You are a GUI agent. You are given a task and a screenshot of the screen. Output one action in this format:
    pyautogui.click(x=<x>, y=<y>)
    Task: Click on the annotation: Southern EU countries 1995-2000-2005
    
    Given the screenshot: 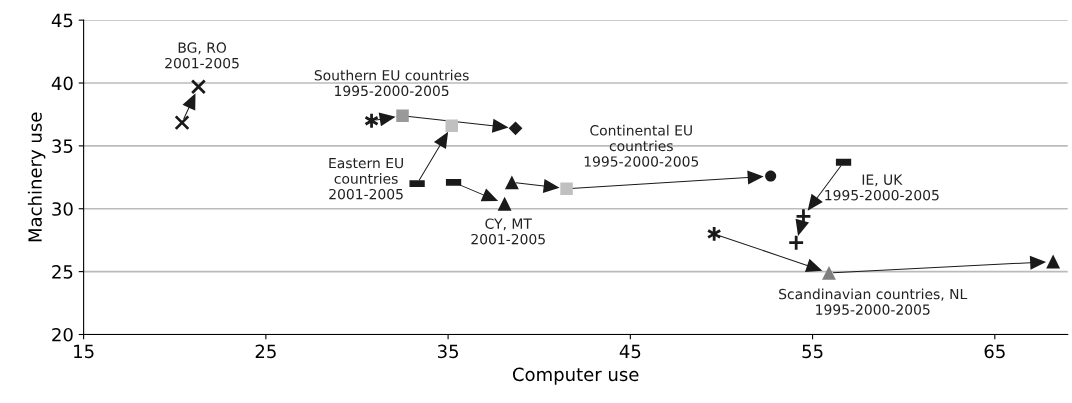 What is the action you would take?
    pyautogui.click(x=391, y=83)
    